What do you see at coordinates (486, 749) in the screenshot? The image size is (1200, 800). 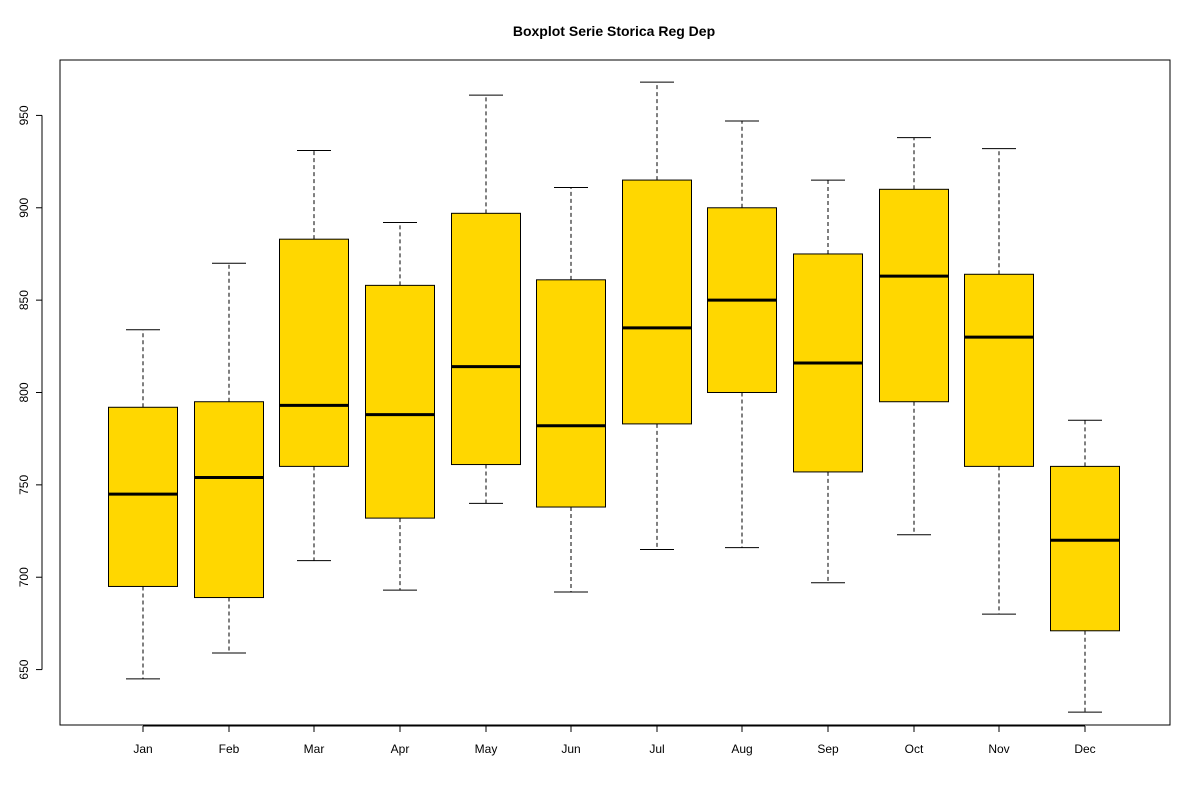 I see `x-tick-label: May` at bounding box center [486, 749].